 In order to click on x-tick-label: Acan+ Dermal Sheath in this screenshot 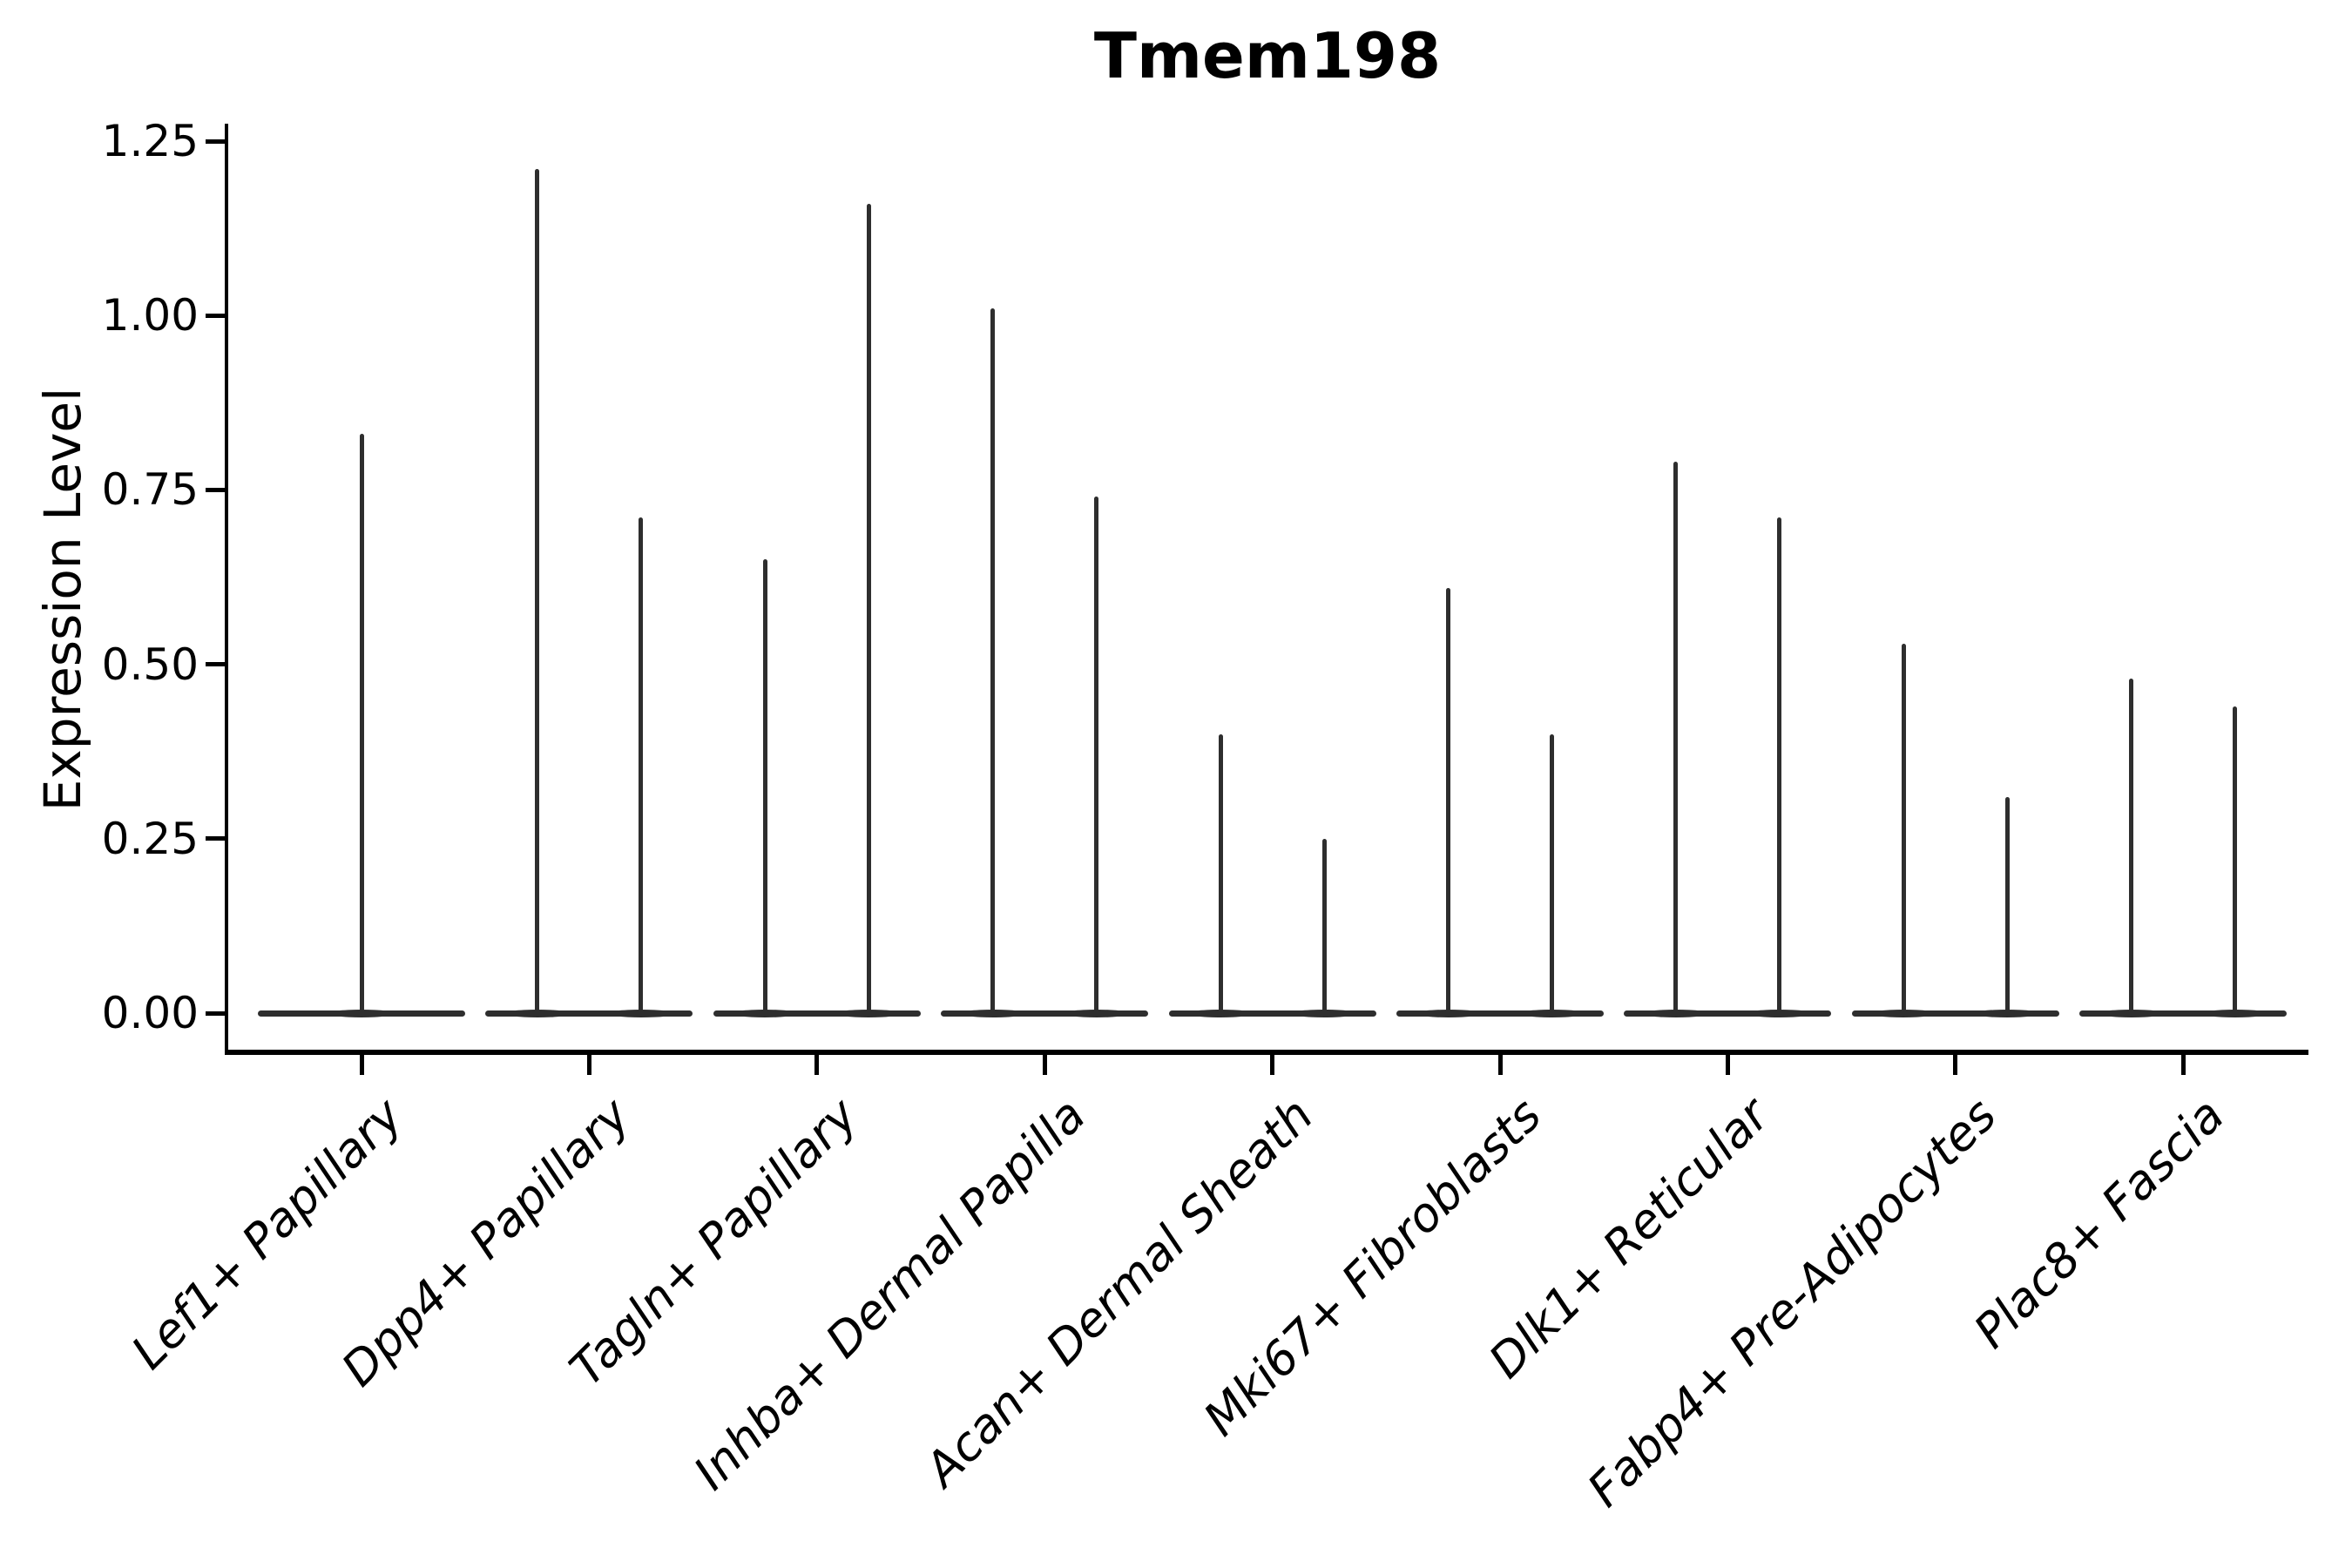, I will do `click(1119, 1292)`.